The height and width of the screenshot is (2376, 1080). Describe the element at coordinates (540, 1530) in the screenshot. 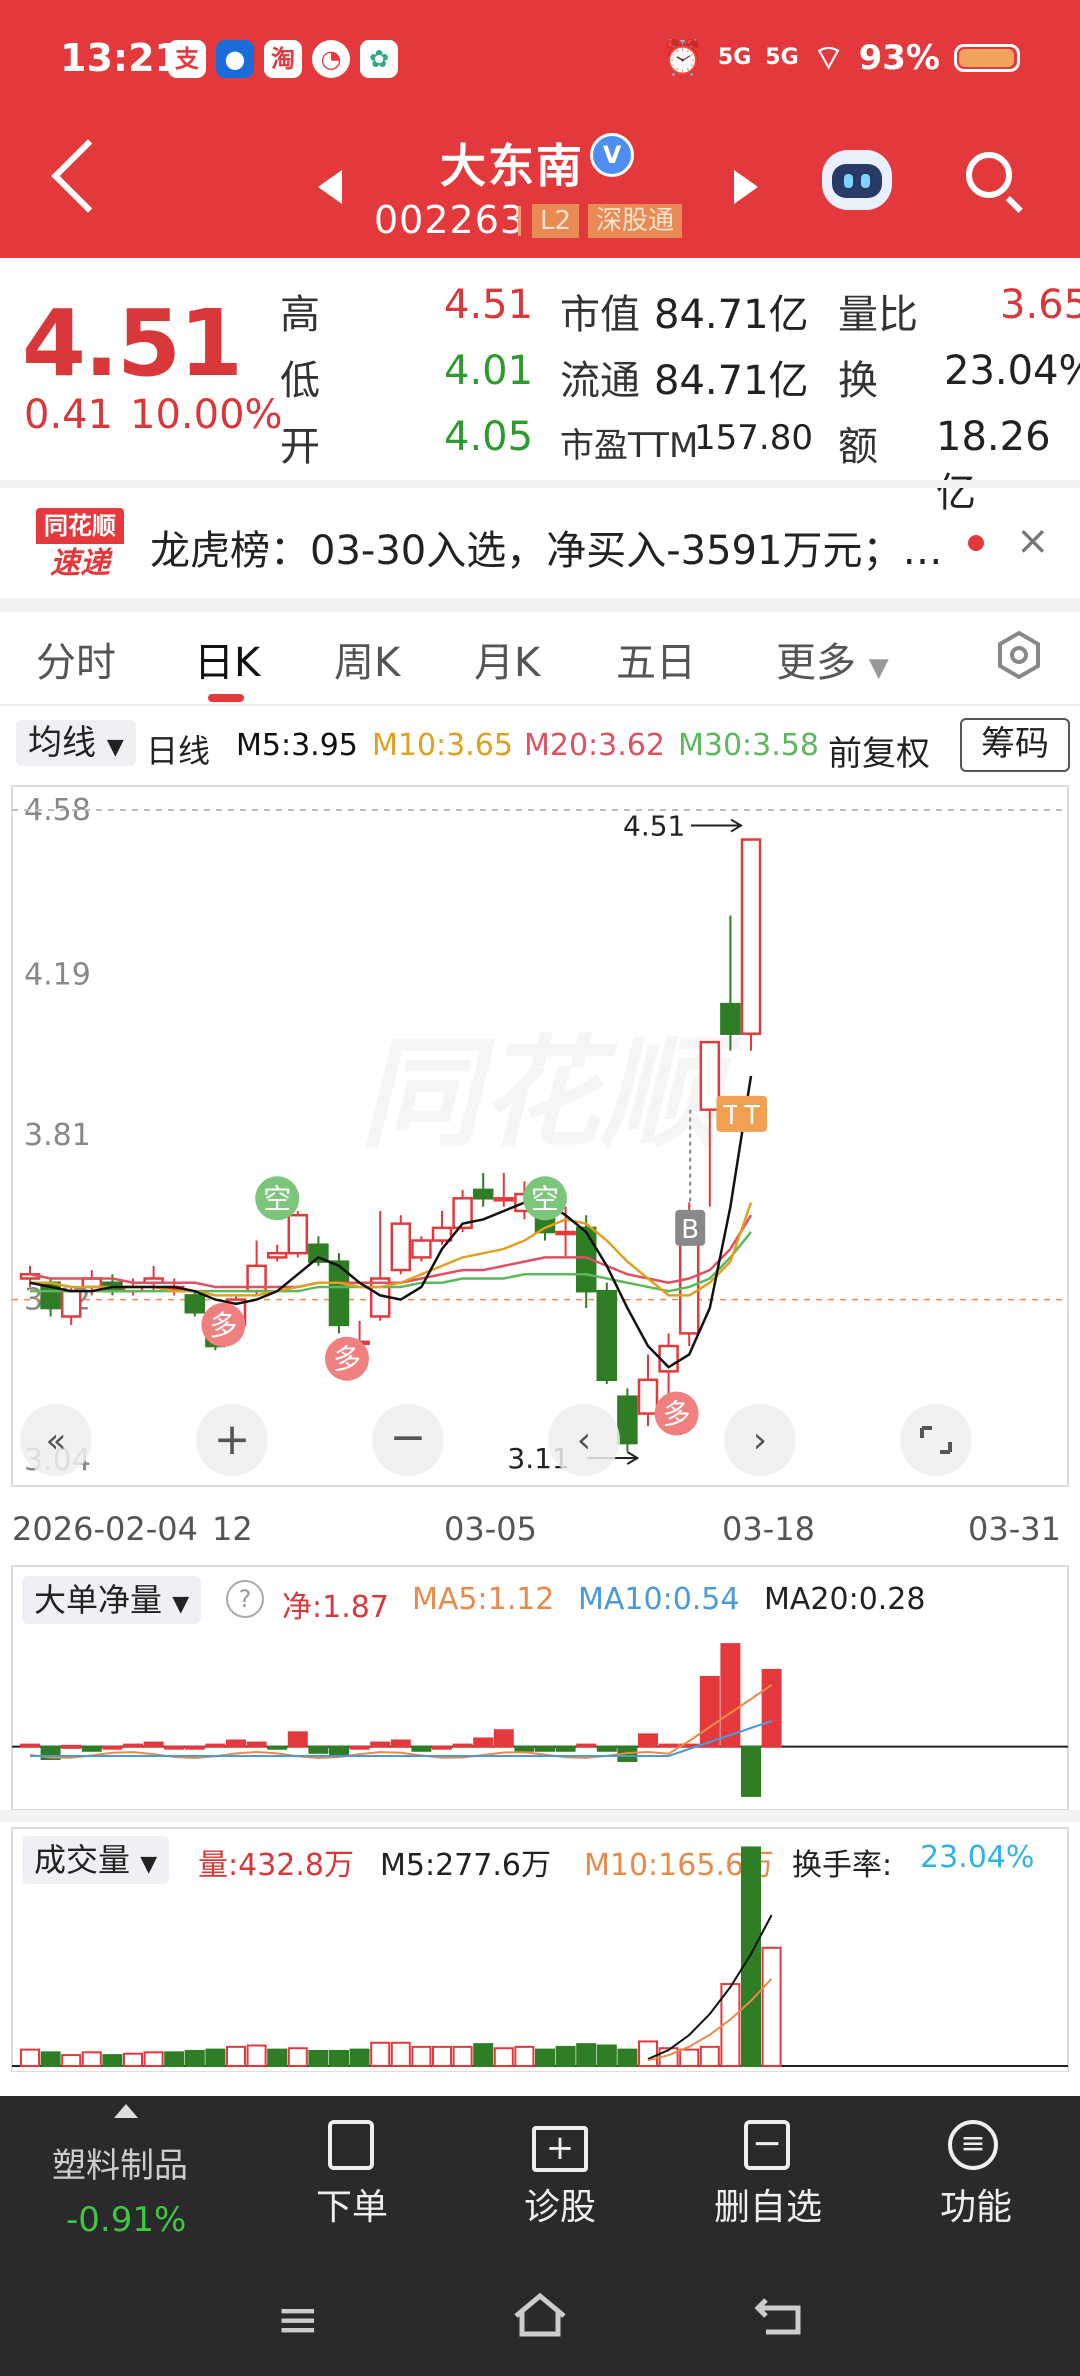

I see `date-axis: 2026-02-04 12 03-05 03-18 03-31` at that location.